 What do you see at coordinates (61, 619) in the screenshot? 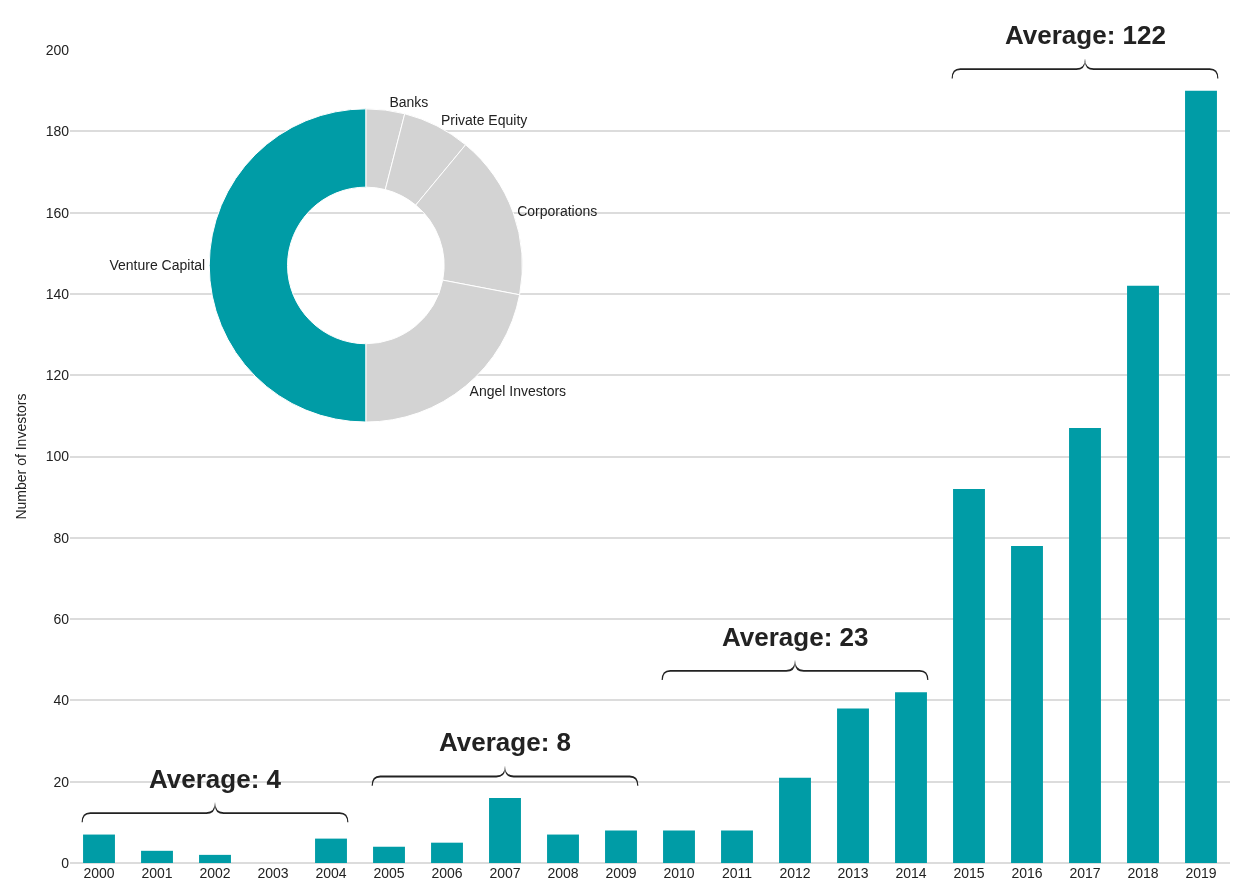
I see `y-tick-label: 60` at bounding box center [61, 619].